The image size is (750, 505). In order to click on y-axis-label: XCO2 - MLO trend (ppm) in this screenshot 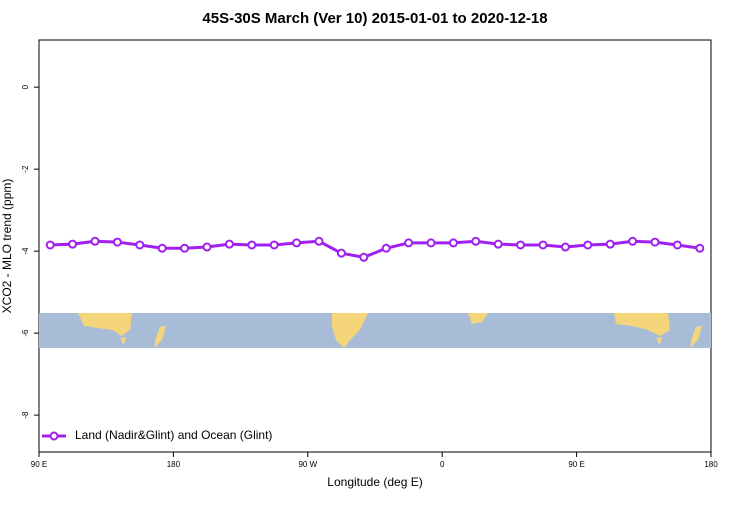, I will do `click(7, 246)`.